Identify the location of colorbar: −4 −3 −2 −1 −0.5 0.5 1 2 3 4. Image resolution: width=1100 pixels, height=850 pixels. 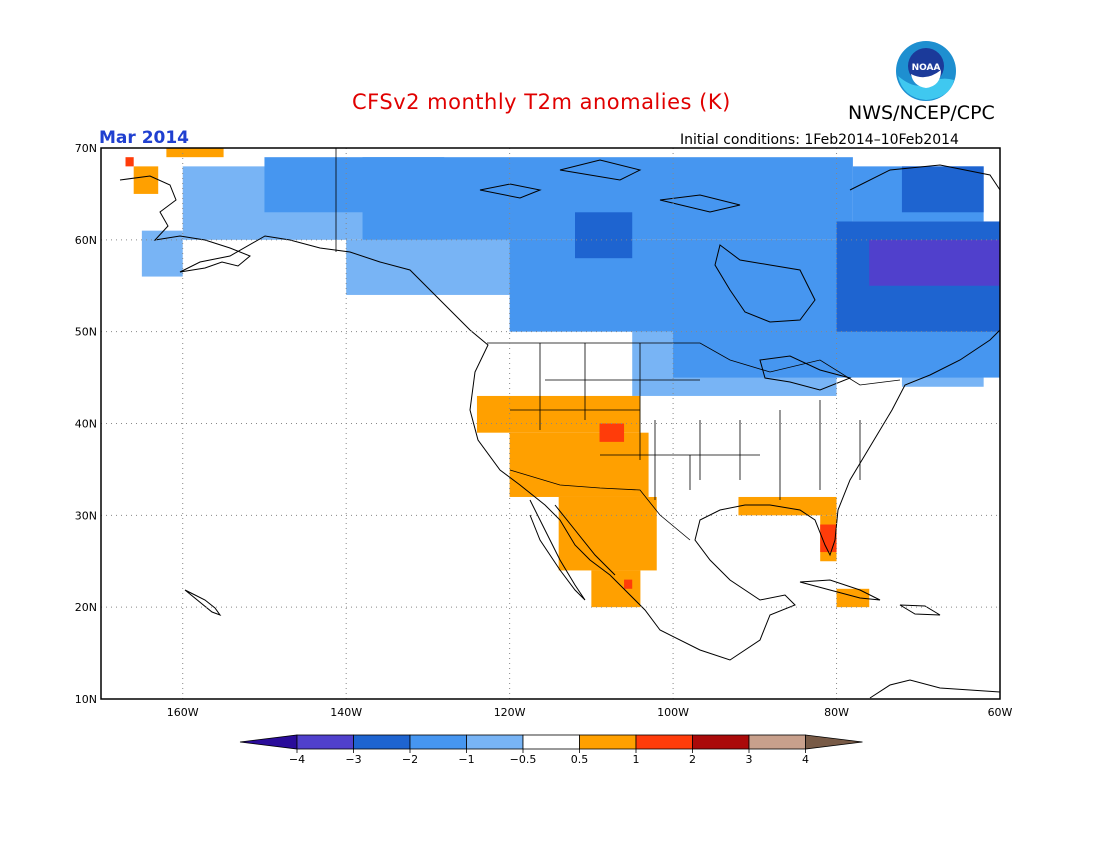
(551, 750).